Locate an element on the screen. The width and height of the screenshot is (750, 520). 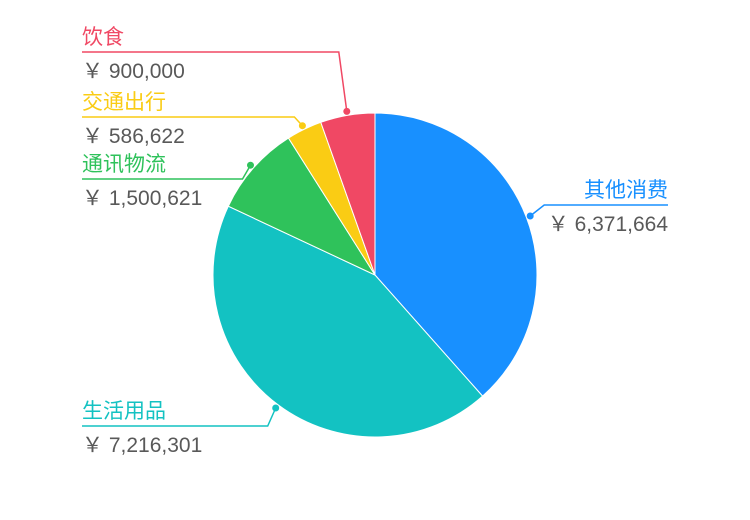
slice-label-2: 通讯物流 ￥ 1,500,621 is located at coordinates (168, 181).